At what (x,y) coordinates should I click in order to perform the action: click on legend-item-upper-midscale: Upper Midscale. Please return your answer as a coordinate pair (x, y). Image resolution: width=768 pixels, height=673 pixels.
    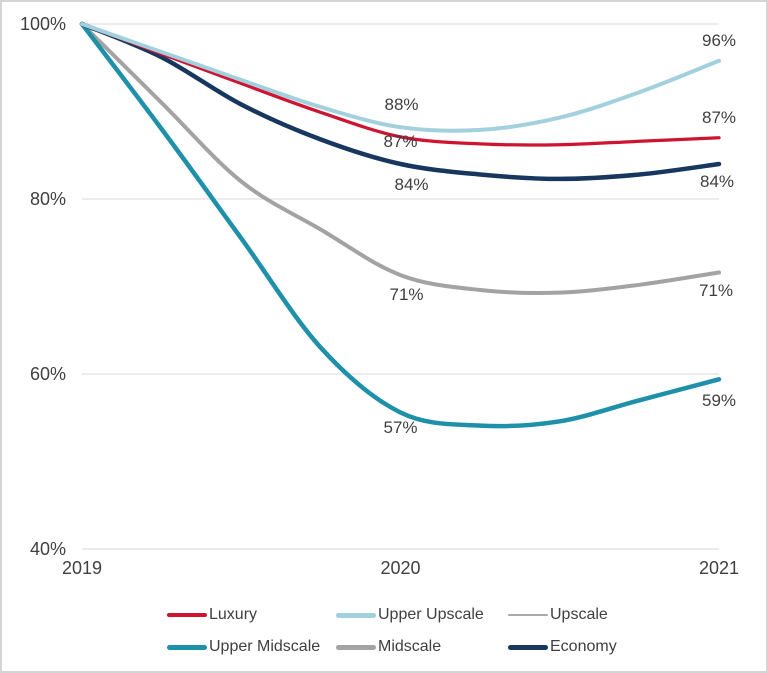
    Looking at the image, I should click on (243, 647).